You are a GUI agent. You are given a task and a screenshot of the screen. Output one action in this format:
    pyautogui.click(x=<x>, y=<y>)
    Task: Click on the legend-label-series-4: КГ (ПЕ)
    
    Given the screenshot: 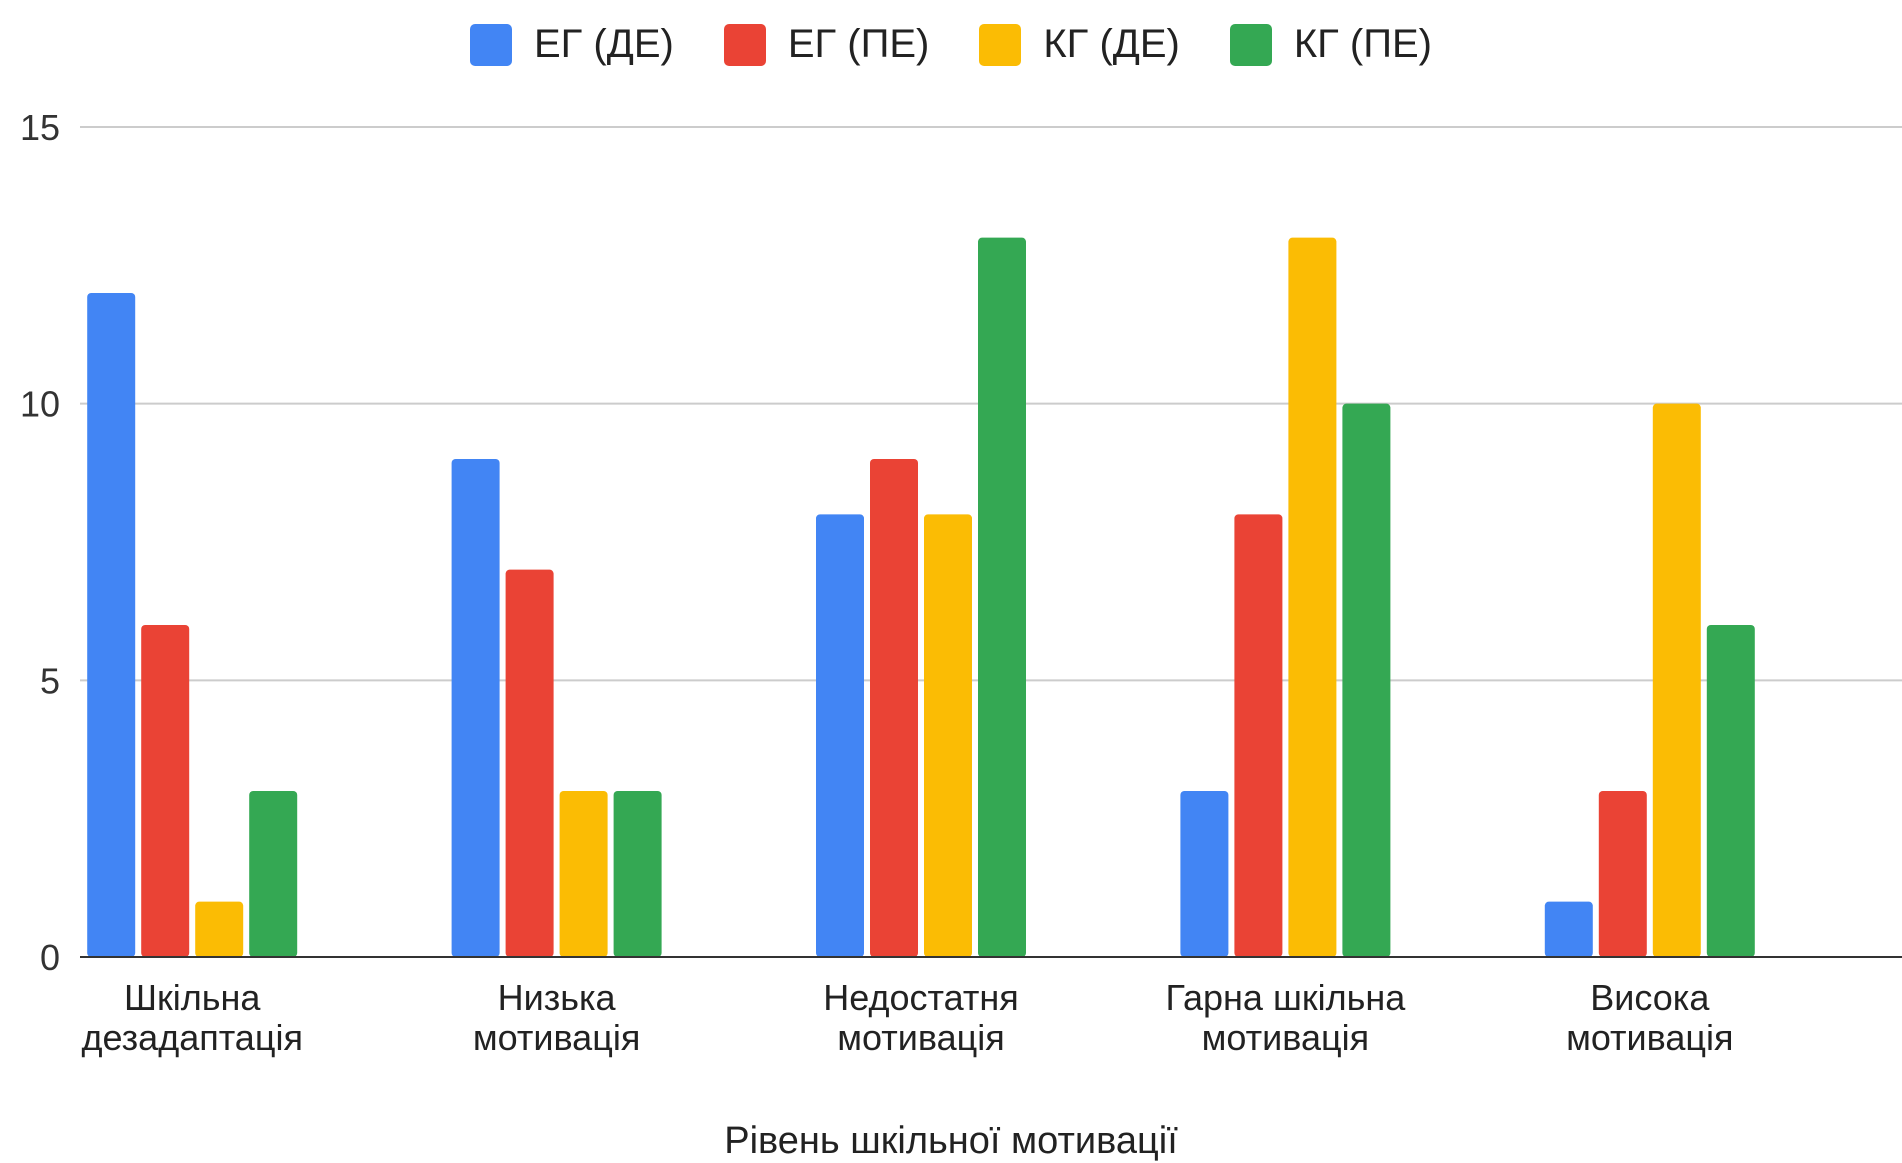 What is the action you would take?
    pyautogui.click(x=1363, y=44)
    